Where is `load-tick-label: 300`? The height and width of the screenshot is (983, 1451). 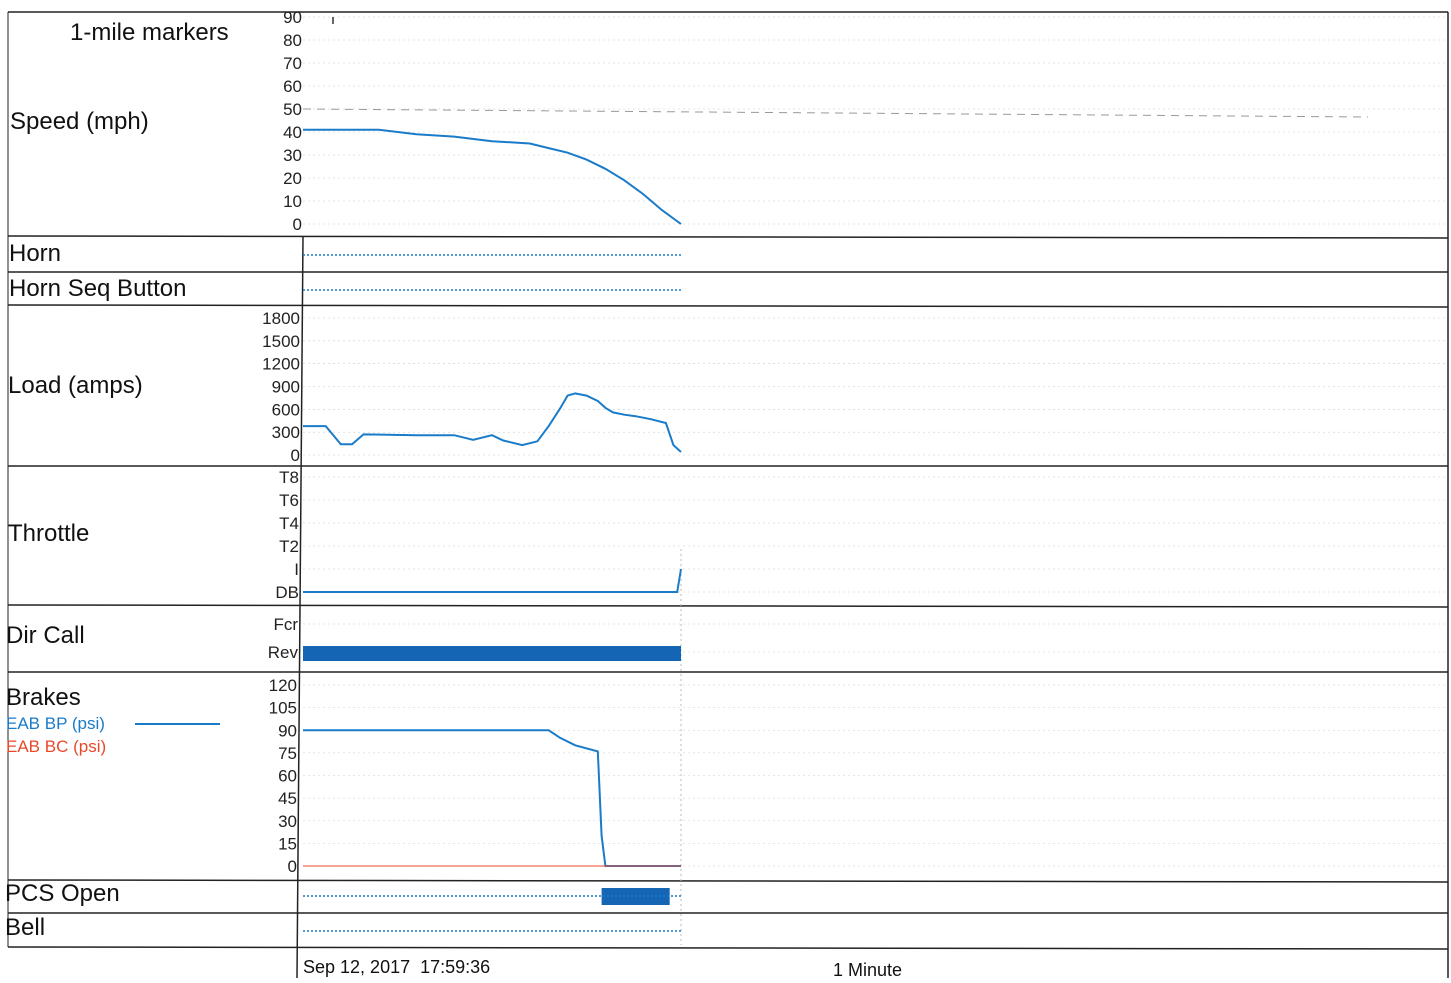 load-tick-label: 300 is located at coordinates (286, 432).